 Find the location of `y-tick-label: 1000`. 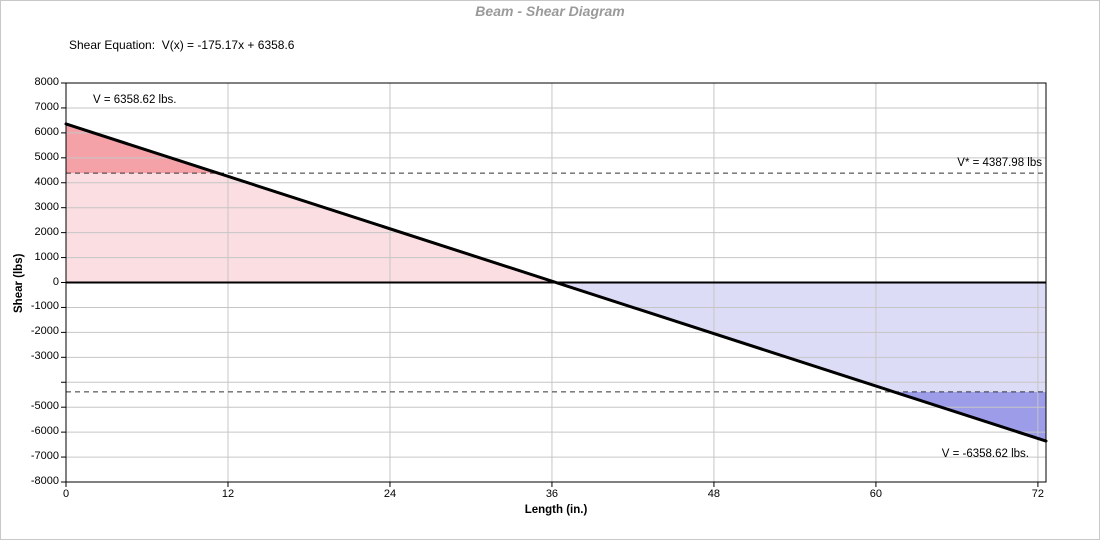

y-tick-label: 1000 is located at coordinates (46, 256).